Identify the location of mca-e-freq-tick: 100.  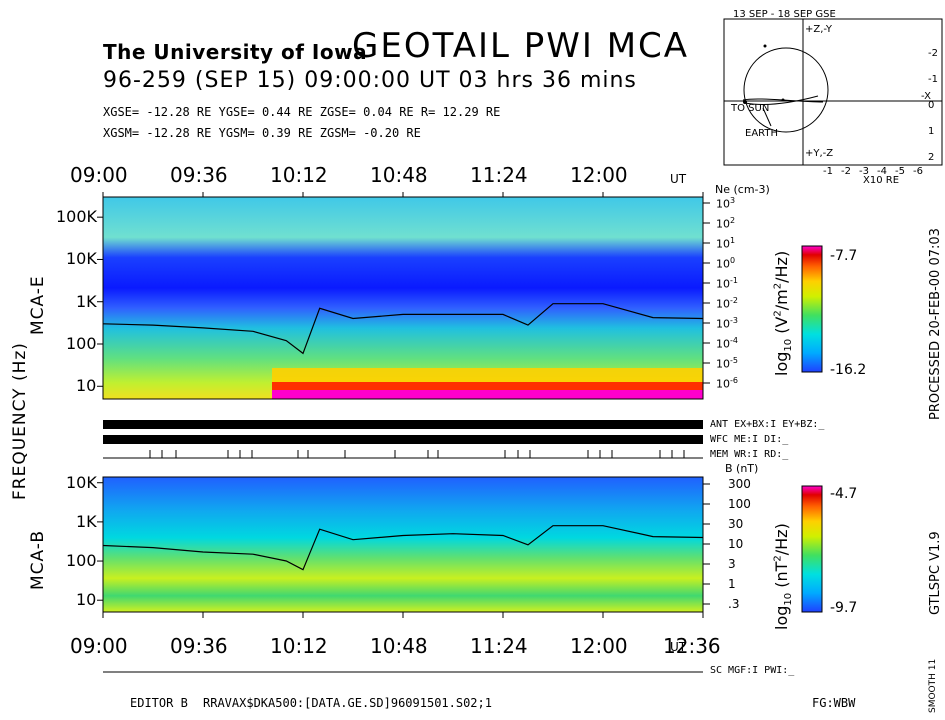
(81, 343).